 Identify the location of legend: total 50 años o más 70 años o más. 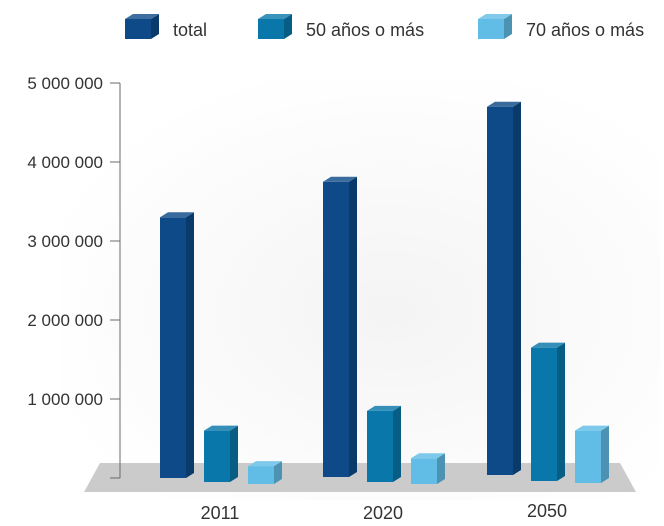
(384, 27).